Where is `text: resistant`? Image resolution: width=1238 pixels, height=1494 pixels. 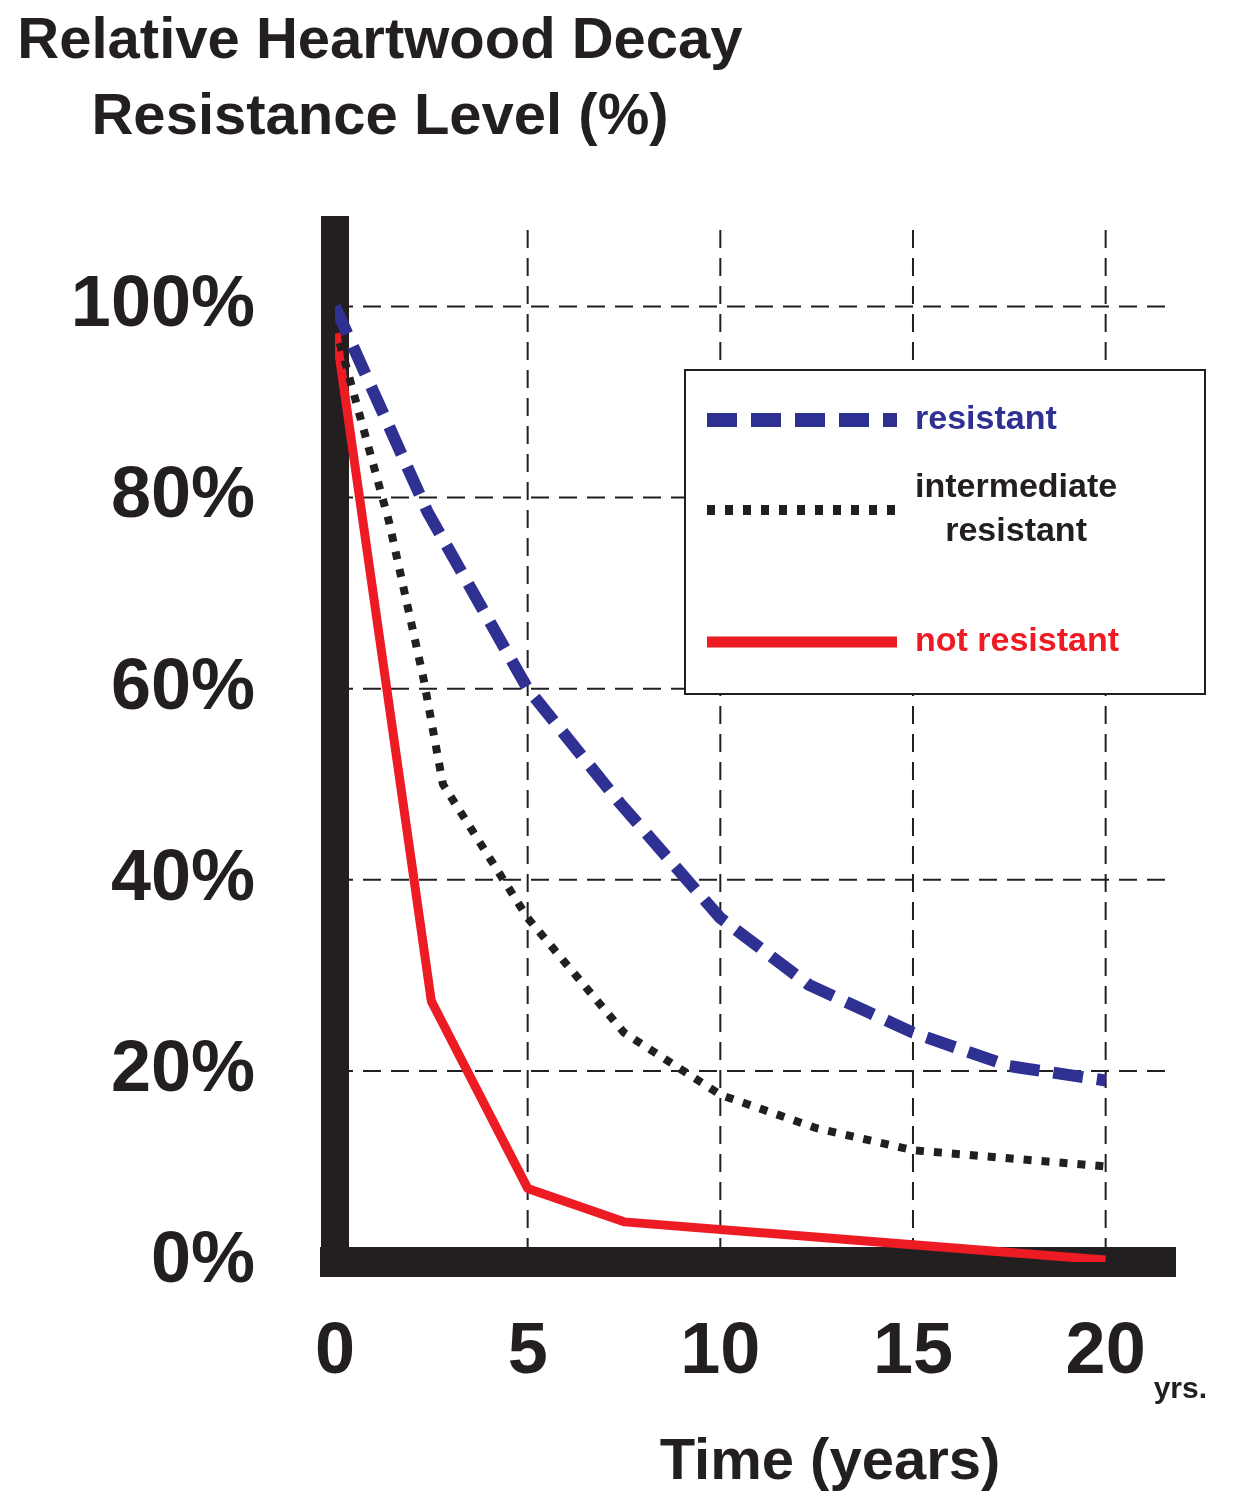 text: resistant is located at coordinates (986, 417).